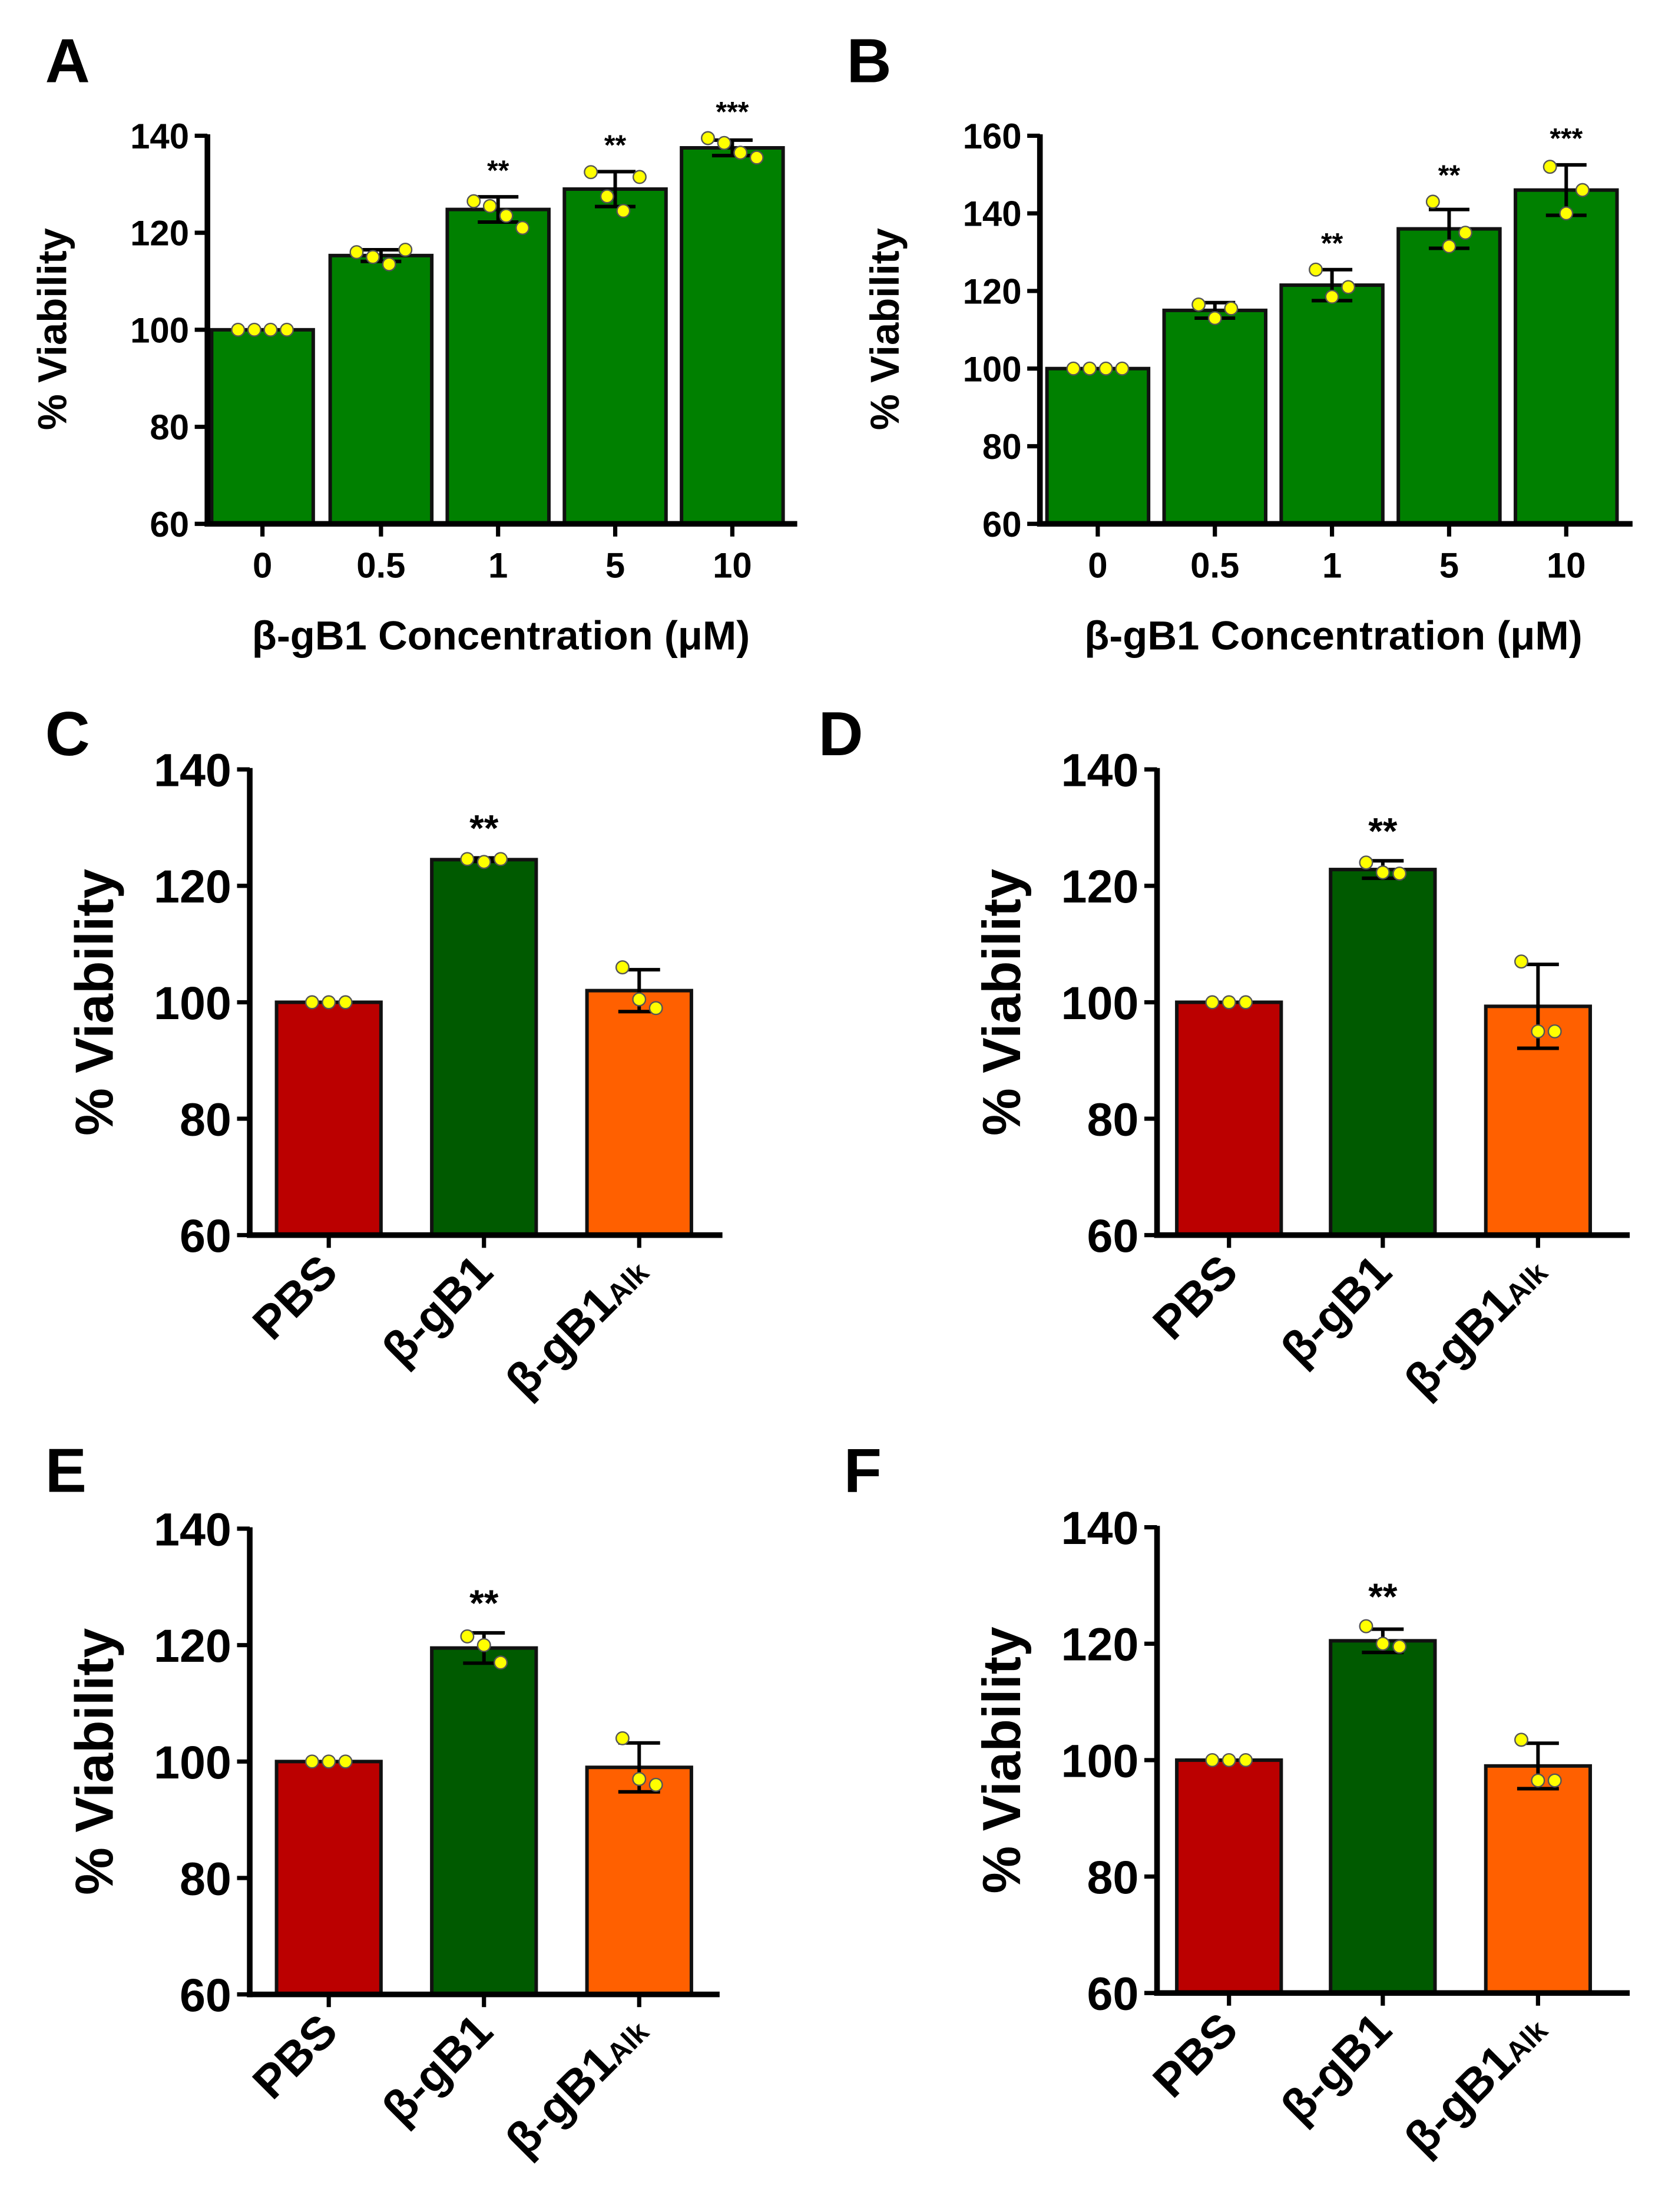 This screenshot has height=2212, width=1665. Describe the element at coordinates (1449, 565) in the screenshot. I see `x-tick-label: 5` at that location.